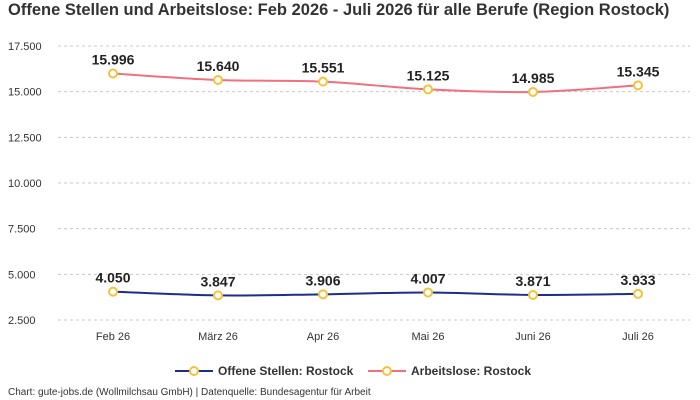 The width and height of the screenshot is (700, 400). What do you see at coordinates (532, 281) in the screenshot?
I see `offene-stellen-data-label: 3.871` at bounding box center [532, 281].